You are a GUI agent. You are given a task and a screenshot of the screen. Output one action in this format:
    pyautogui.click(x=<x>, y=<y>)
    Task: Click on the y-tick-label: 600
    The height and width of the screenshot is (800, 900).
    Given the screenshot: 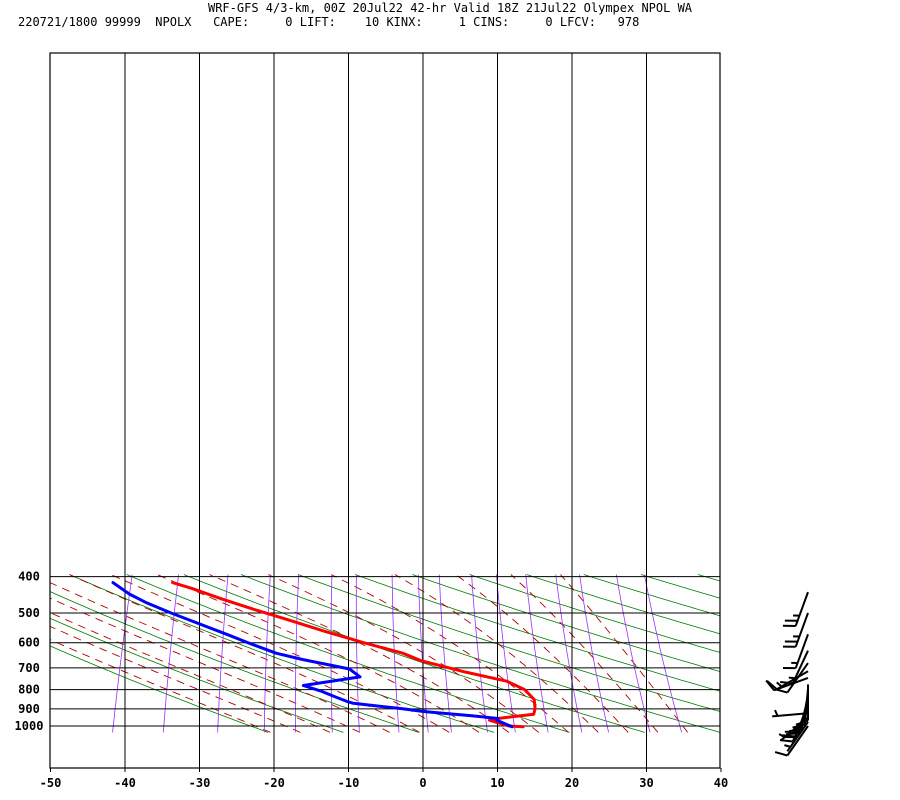 What is the action you would take?
    pyautogui.click(x=29, y=643)
    